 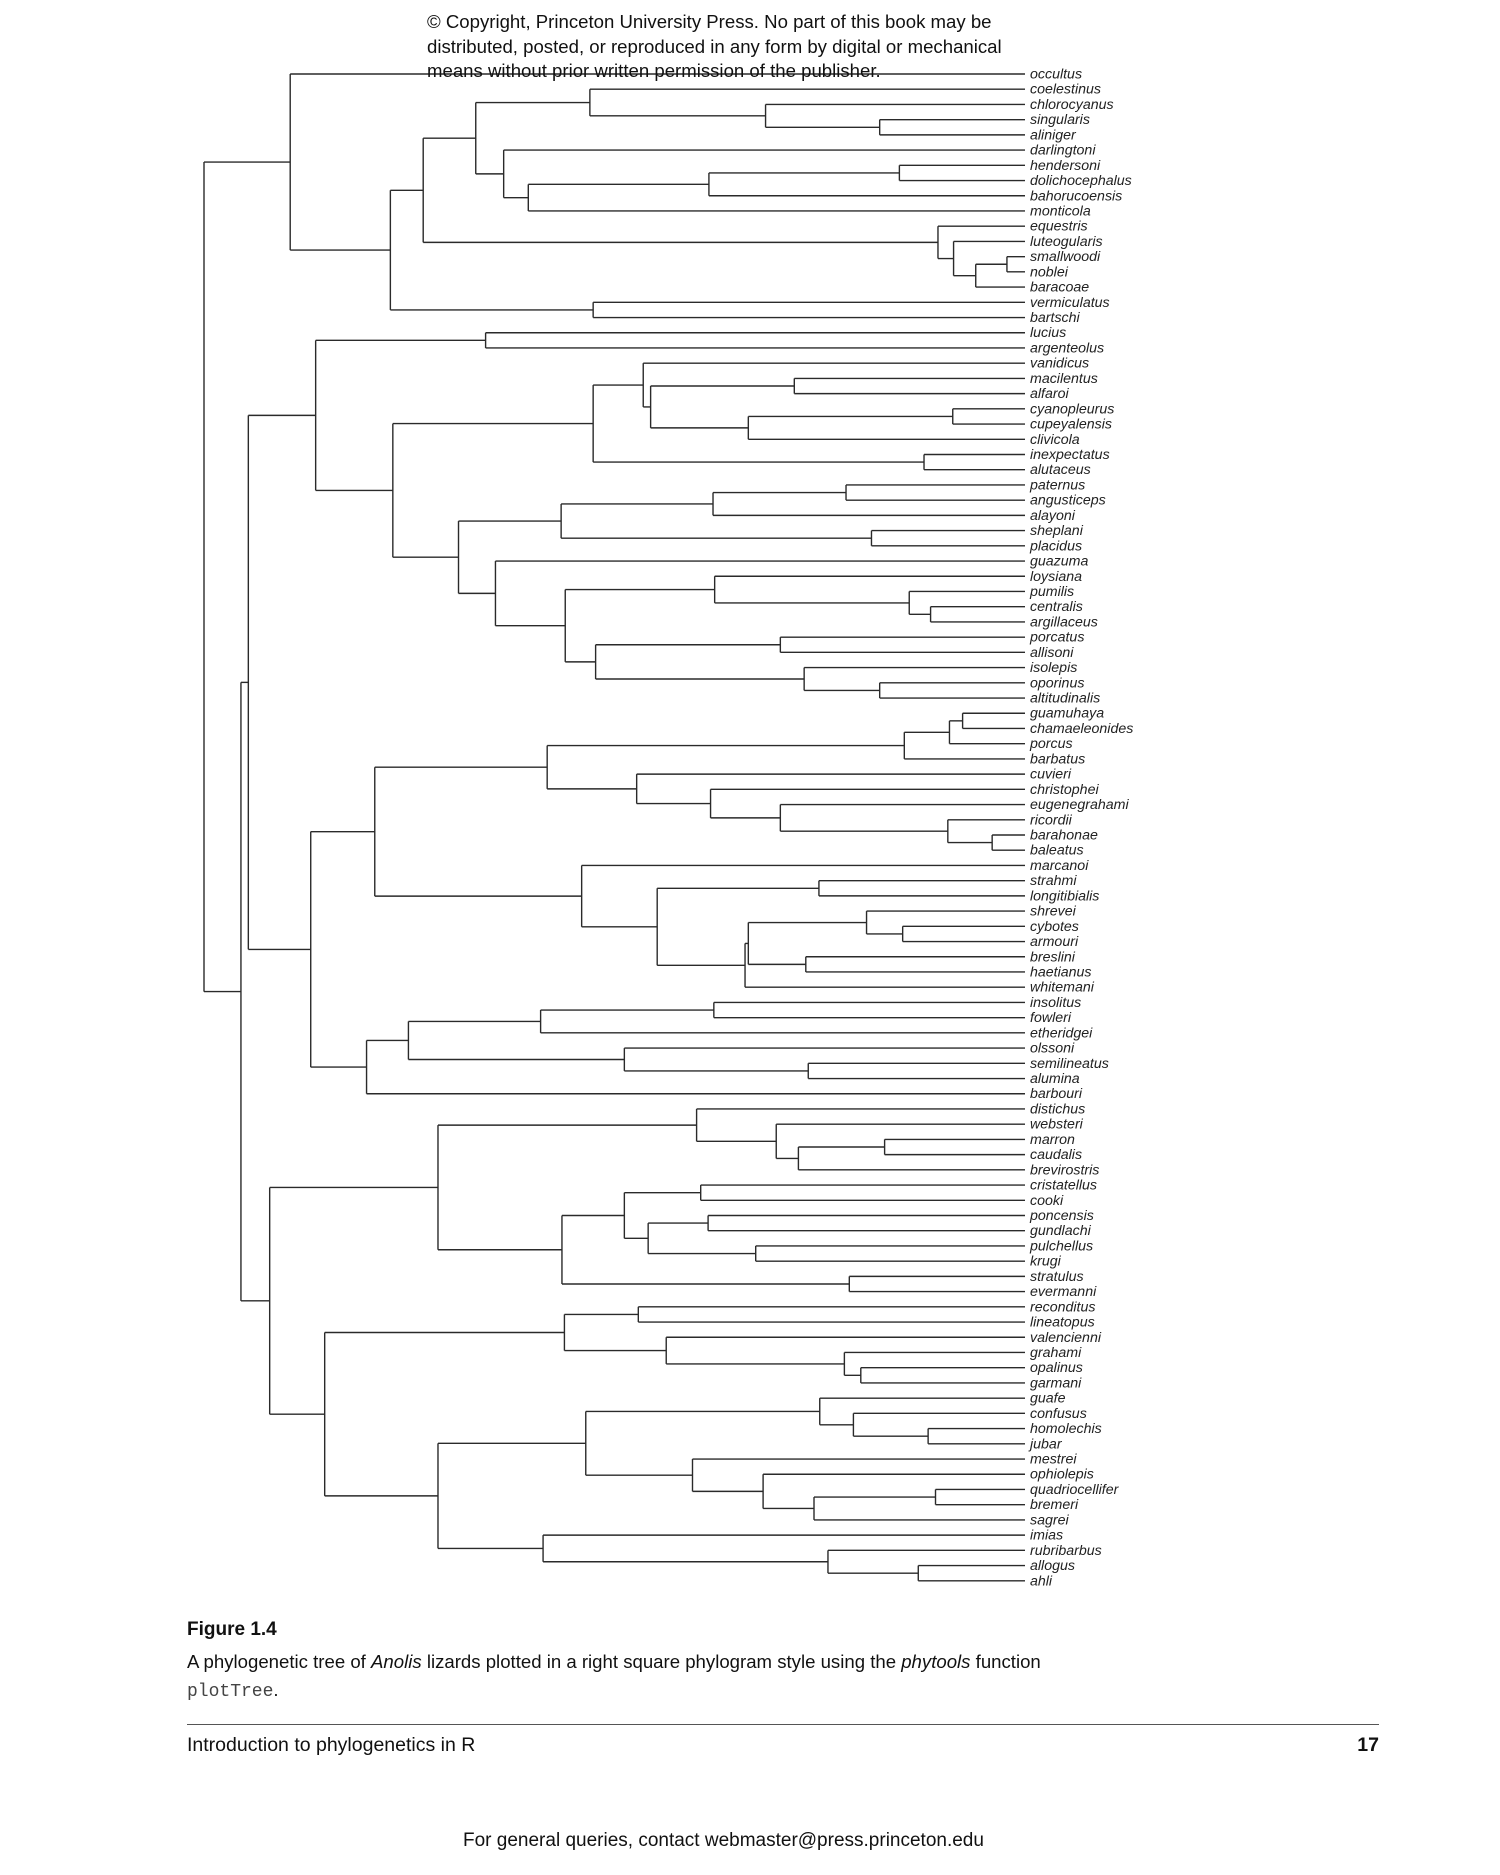 What do you see at coordinates (1056, 607) in the screenshot?
I see `tip-label: centralis` at bounding box center [1056, 607].